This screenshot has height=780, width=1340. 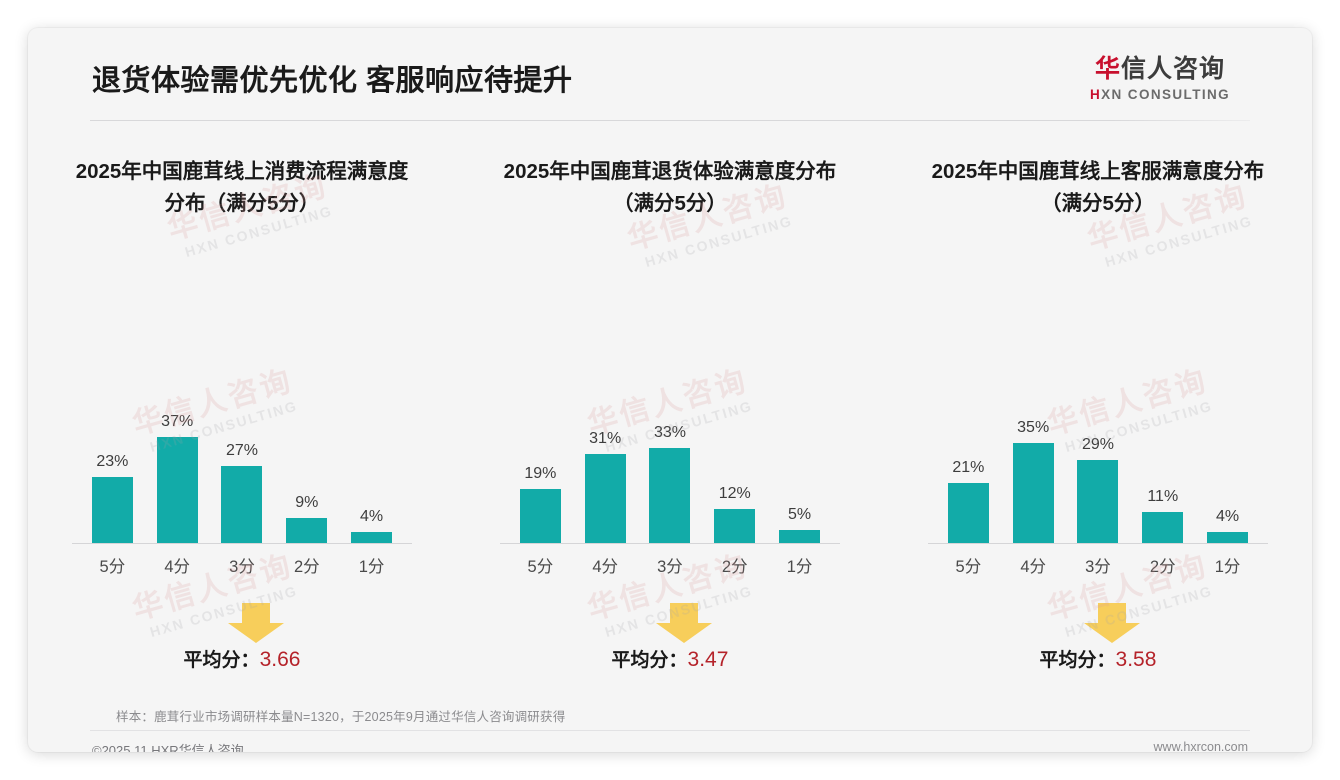 I want to click on logo-cn-rest: 信人咨询, so click(x=1173, y=69).